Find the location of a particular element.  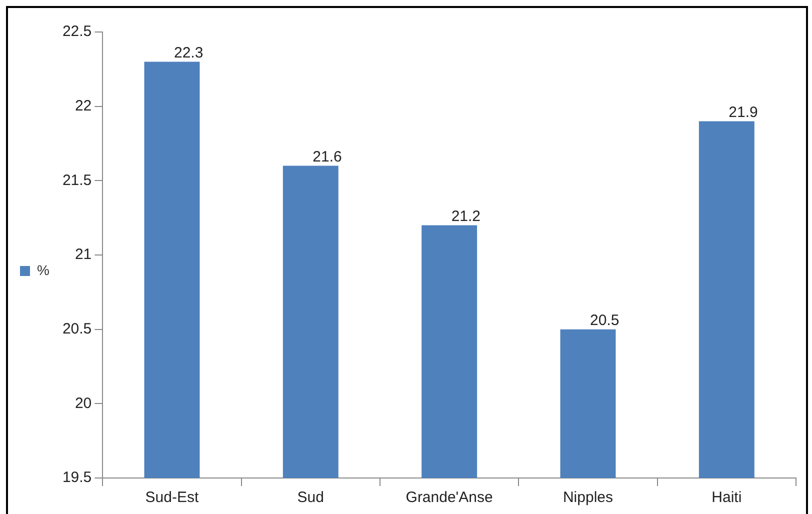

y-tick-label: 21.5 is located at coordinates (77, 180).